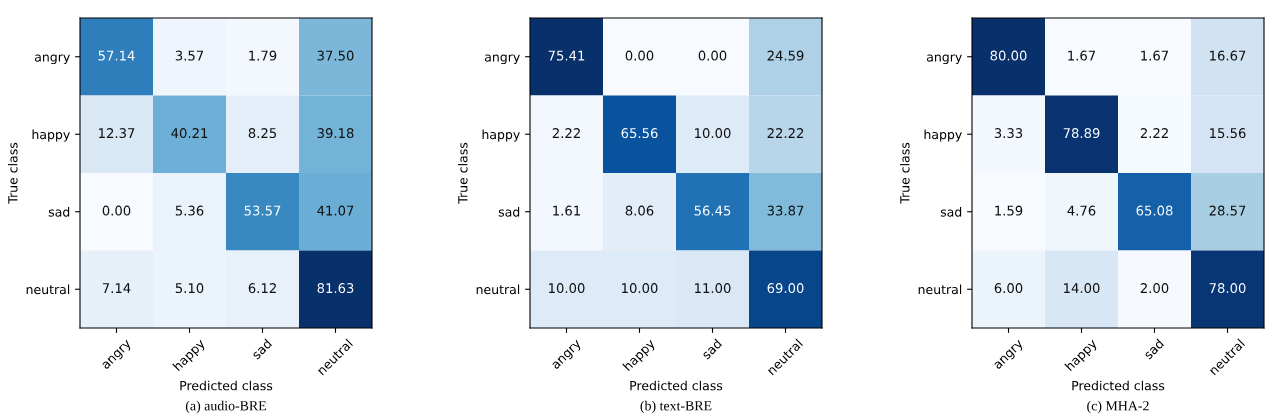  Describe the element at coordinates (1009, 210) in the screenshot. I see `data-label: 1.59` at that location.